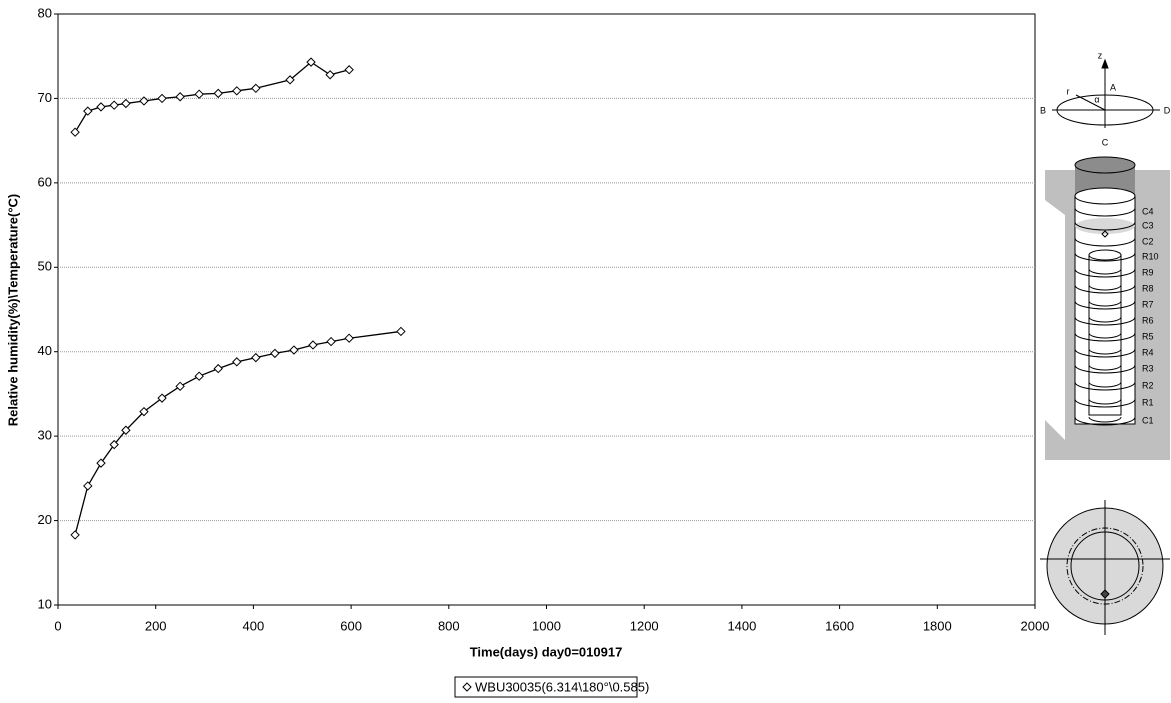 This screenshot has height=703, width=1171. I want to click on legend: WBU30035(6.314\180°\0.585), so click(551, 687).